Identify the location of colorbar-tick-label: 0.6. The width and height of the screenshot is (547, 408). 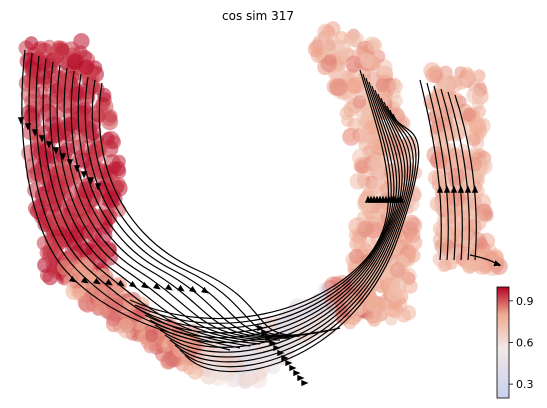
(525, 343).